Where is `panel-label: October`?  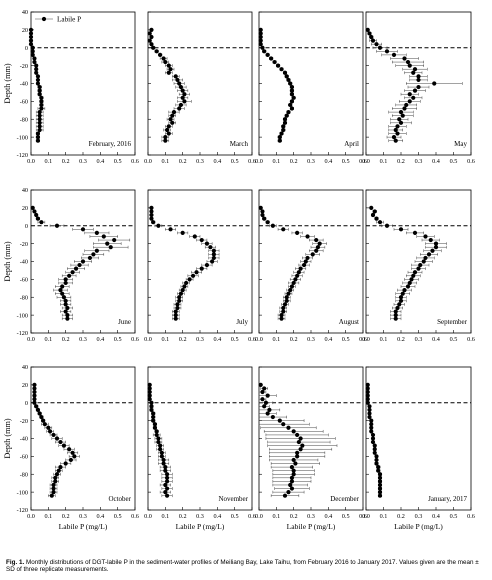 panel-label: October is located at coordinates (119, 499).